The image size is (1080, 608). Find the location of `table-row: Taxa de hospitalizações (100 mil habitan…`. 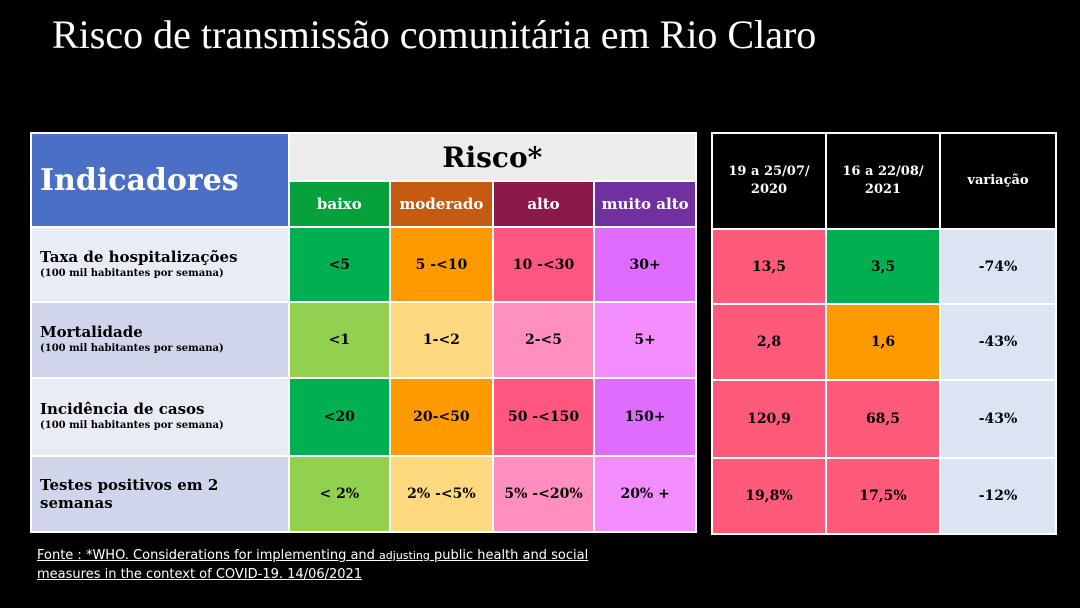

table-row: Taxa de hospitalizações (100 mil habitan… is located at coordinates (363, 264).